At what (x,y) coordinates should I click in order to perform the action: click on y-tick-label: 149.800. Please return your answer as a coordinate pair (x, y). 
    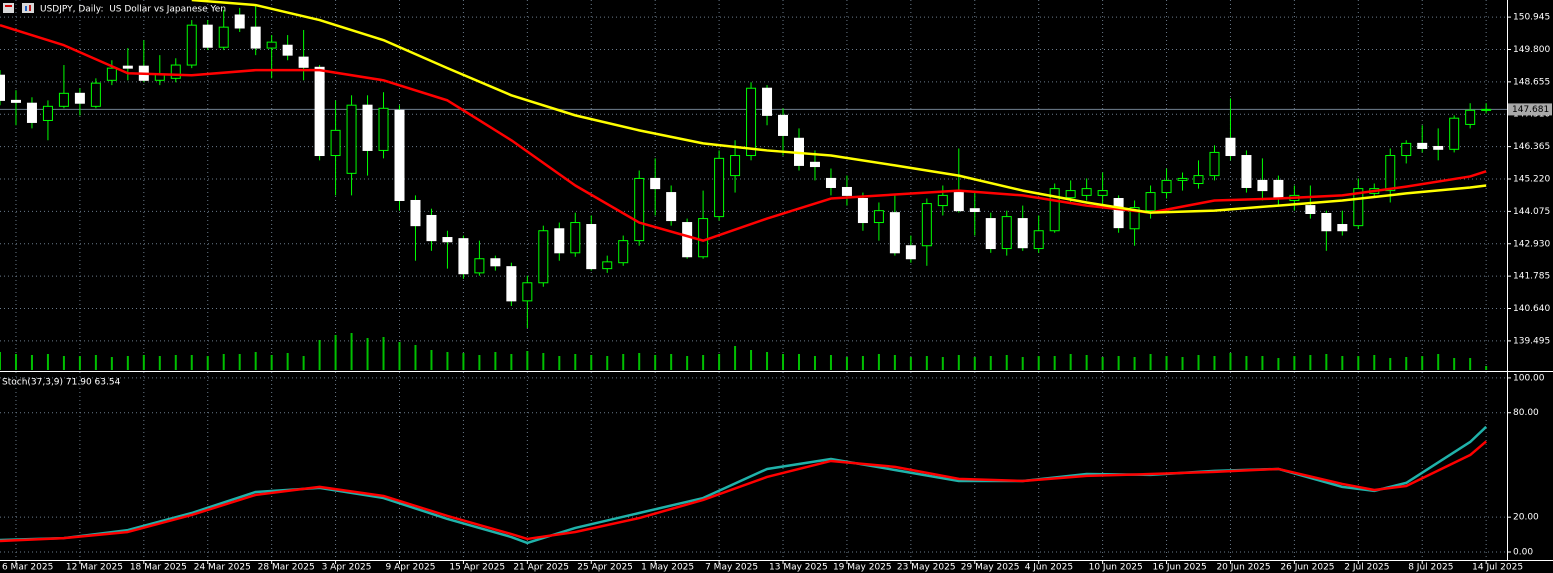
    Looking at the image, I should click on (1531, 50).